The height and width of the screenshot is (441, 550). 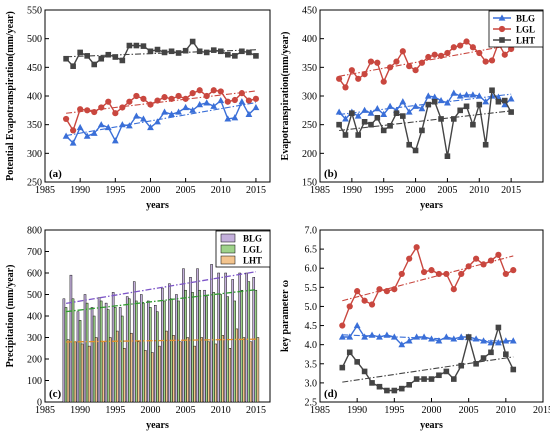 I want to click on y-tick-label: 2.5, so click(x=311, y=403).